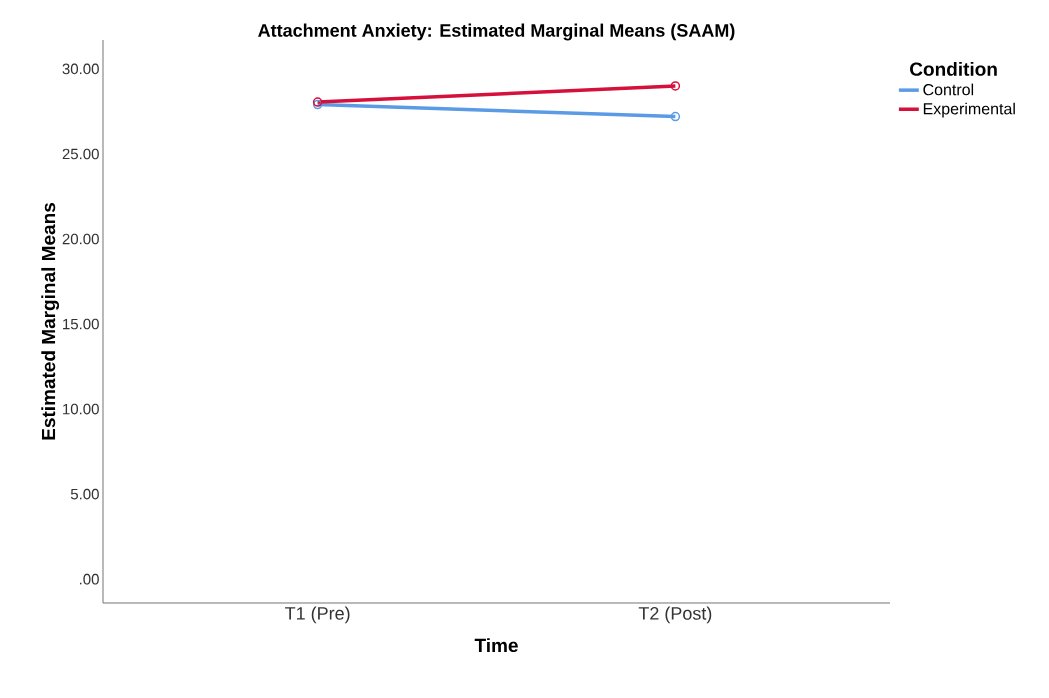  What do you see at coordinates (80, 154) in the screenshot?
I see `y-tick-label: 25.00` at bounding box center [80, 154].